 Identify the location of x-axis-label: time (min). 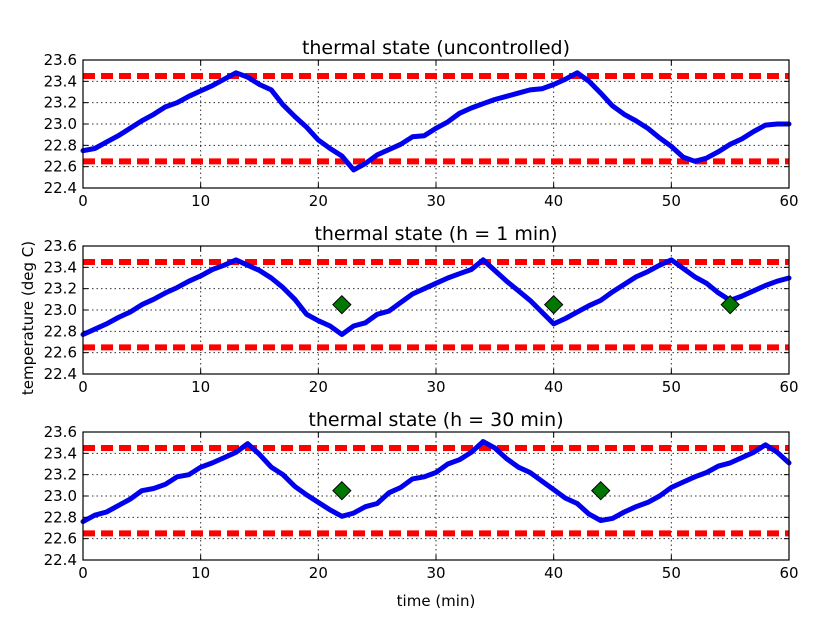
(436, 601).